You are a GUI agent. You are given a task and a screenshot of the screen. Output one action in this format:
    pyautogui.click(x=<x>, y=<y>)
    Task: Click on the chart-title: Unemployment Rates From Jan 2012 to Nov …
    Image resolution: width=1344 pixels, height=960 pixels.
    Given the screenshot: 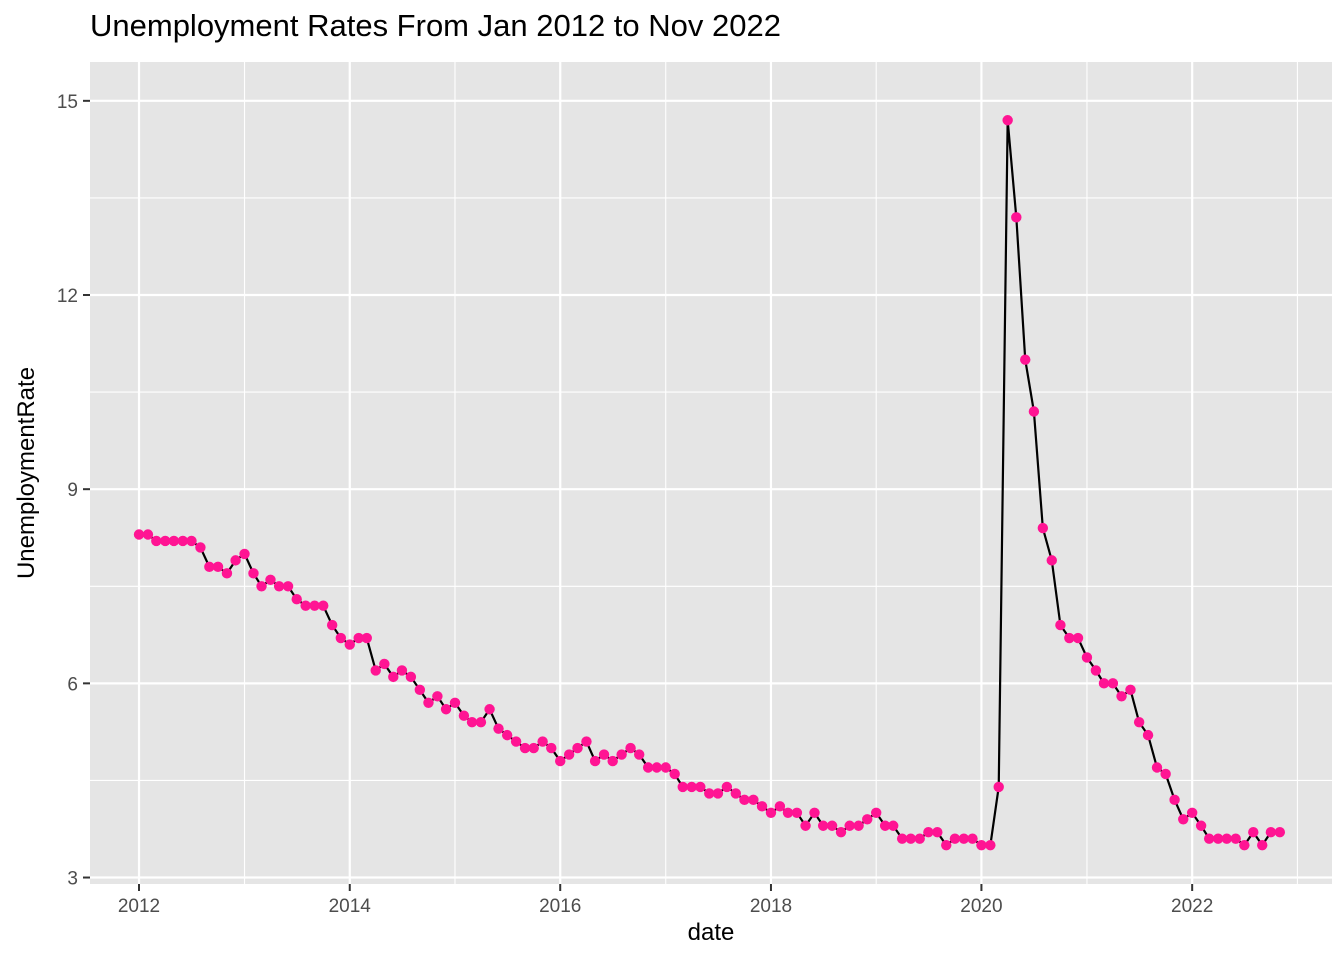 What is the action you would take?
    pyautogui.click(x=435, y=25)
    